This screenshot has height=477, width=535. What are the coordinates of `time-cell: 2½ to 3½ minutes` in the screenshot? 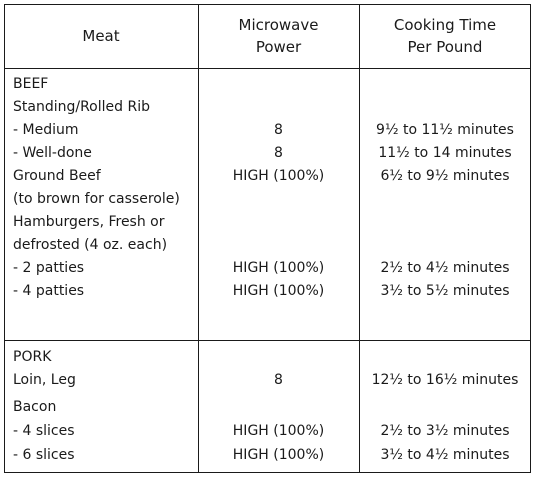 It's located at (445, 431).